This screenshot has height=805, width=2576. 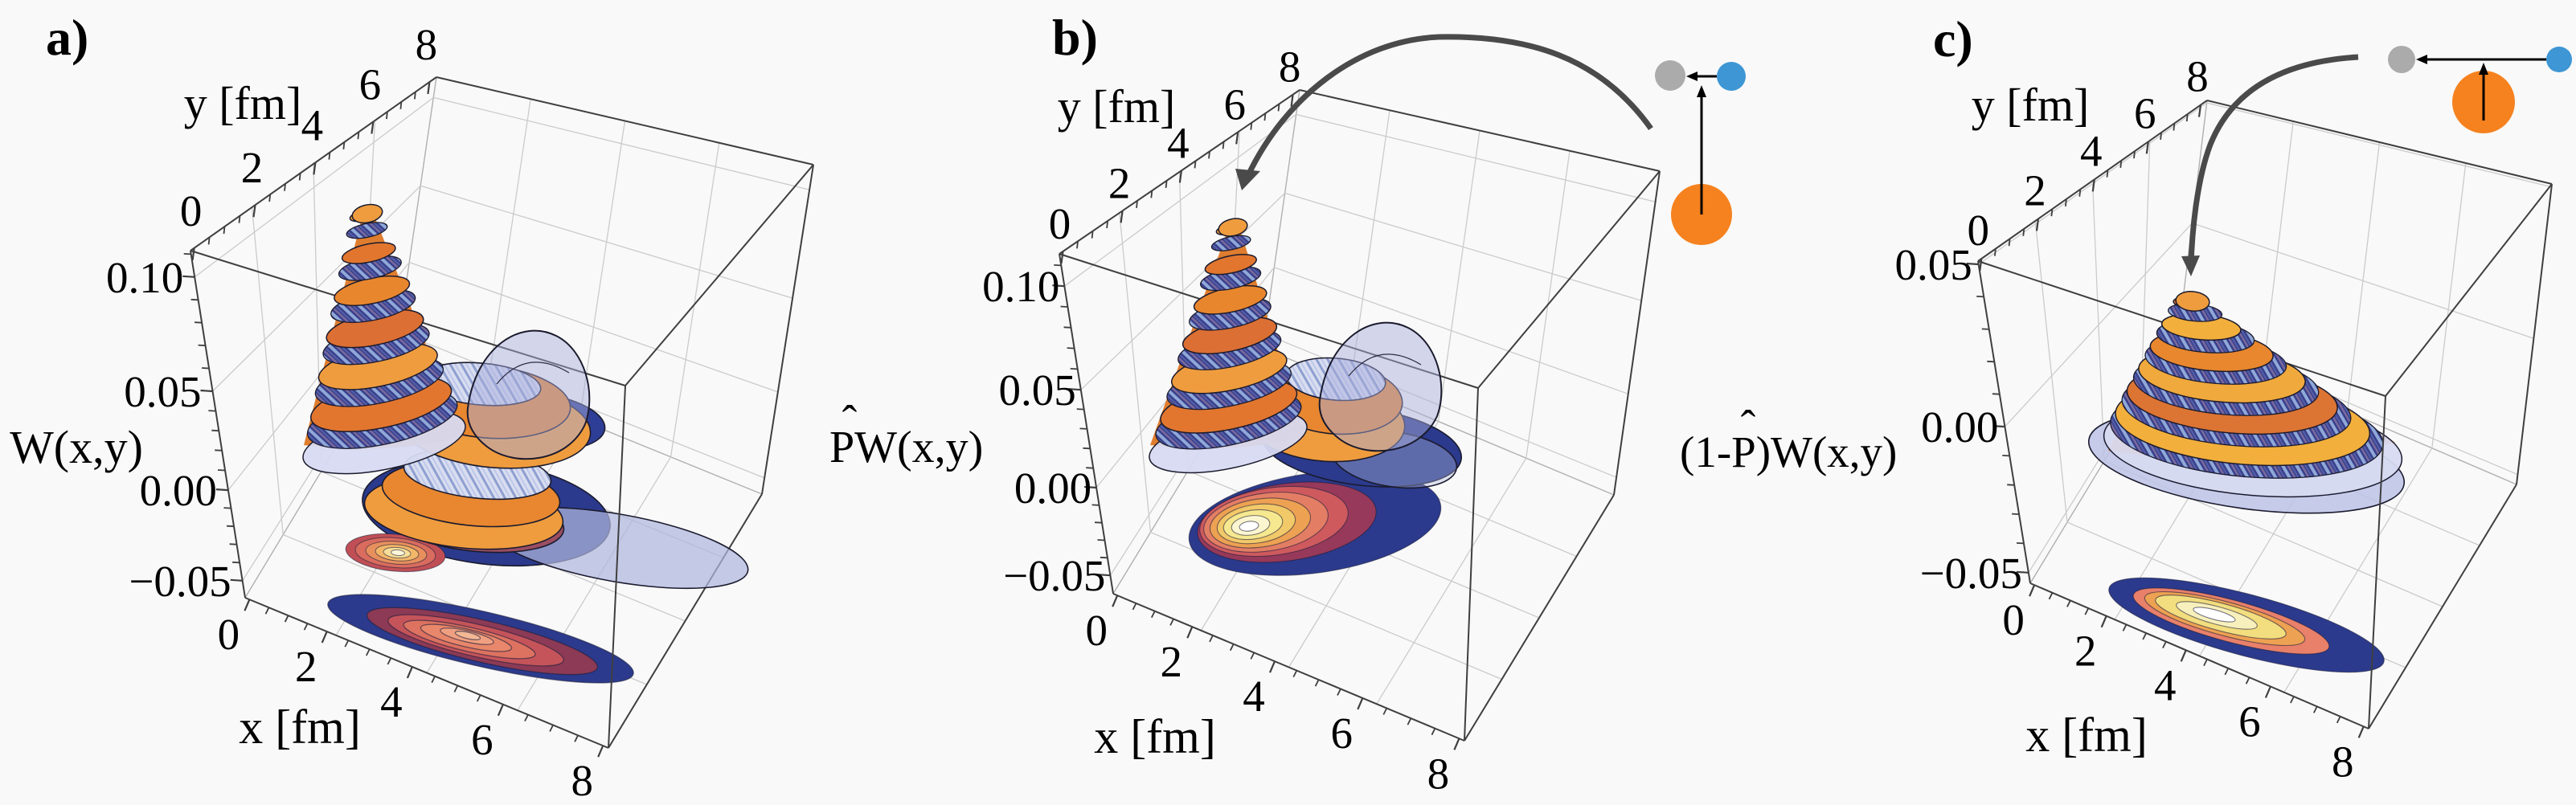 What do you see at coordinates (1953, 38) in the screenshot?
I see `svg-text: c)` at bounding box center [1953, 38].